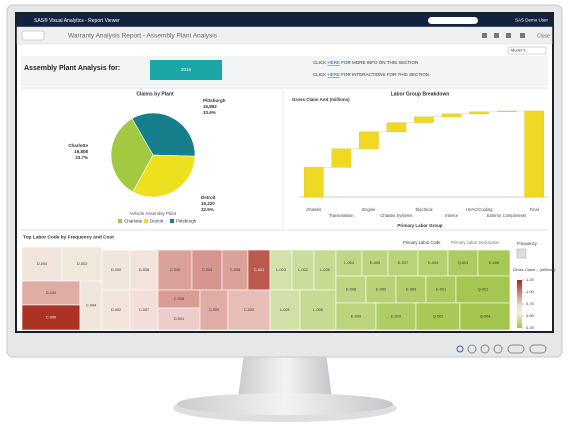 This screenshot has width=569, height=429. Describe the element at coordinates (527, 50) in the screenshot. I see `filter-dropdown` at that location.